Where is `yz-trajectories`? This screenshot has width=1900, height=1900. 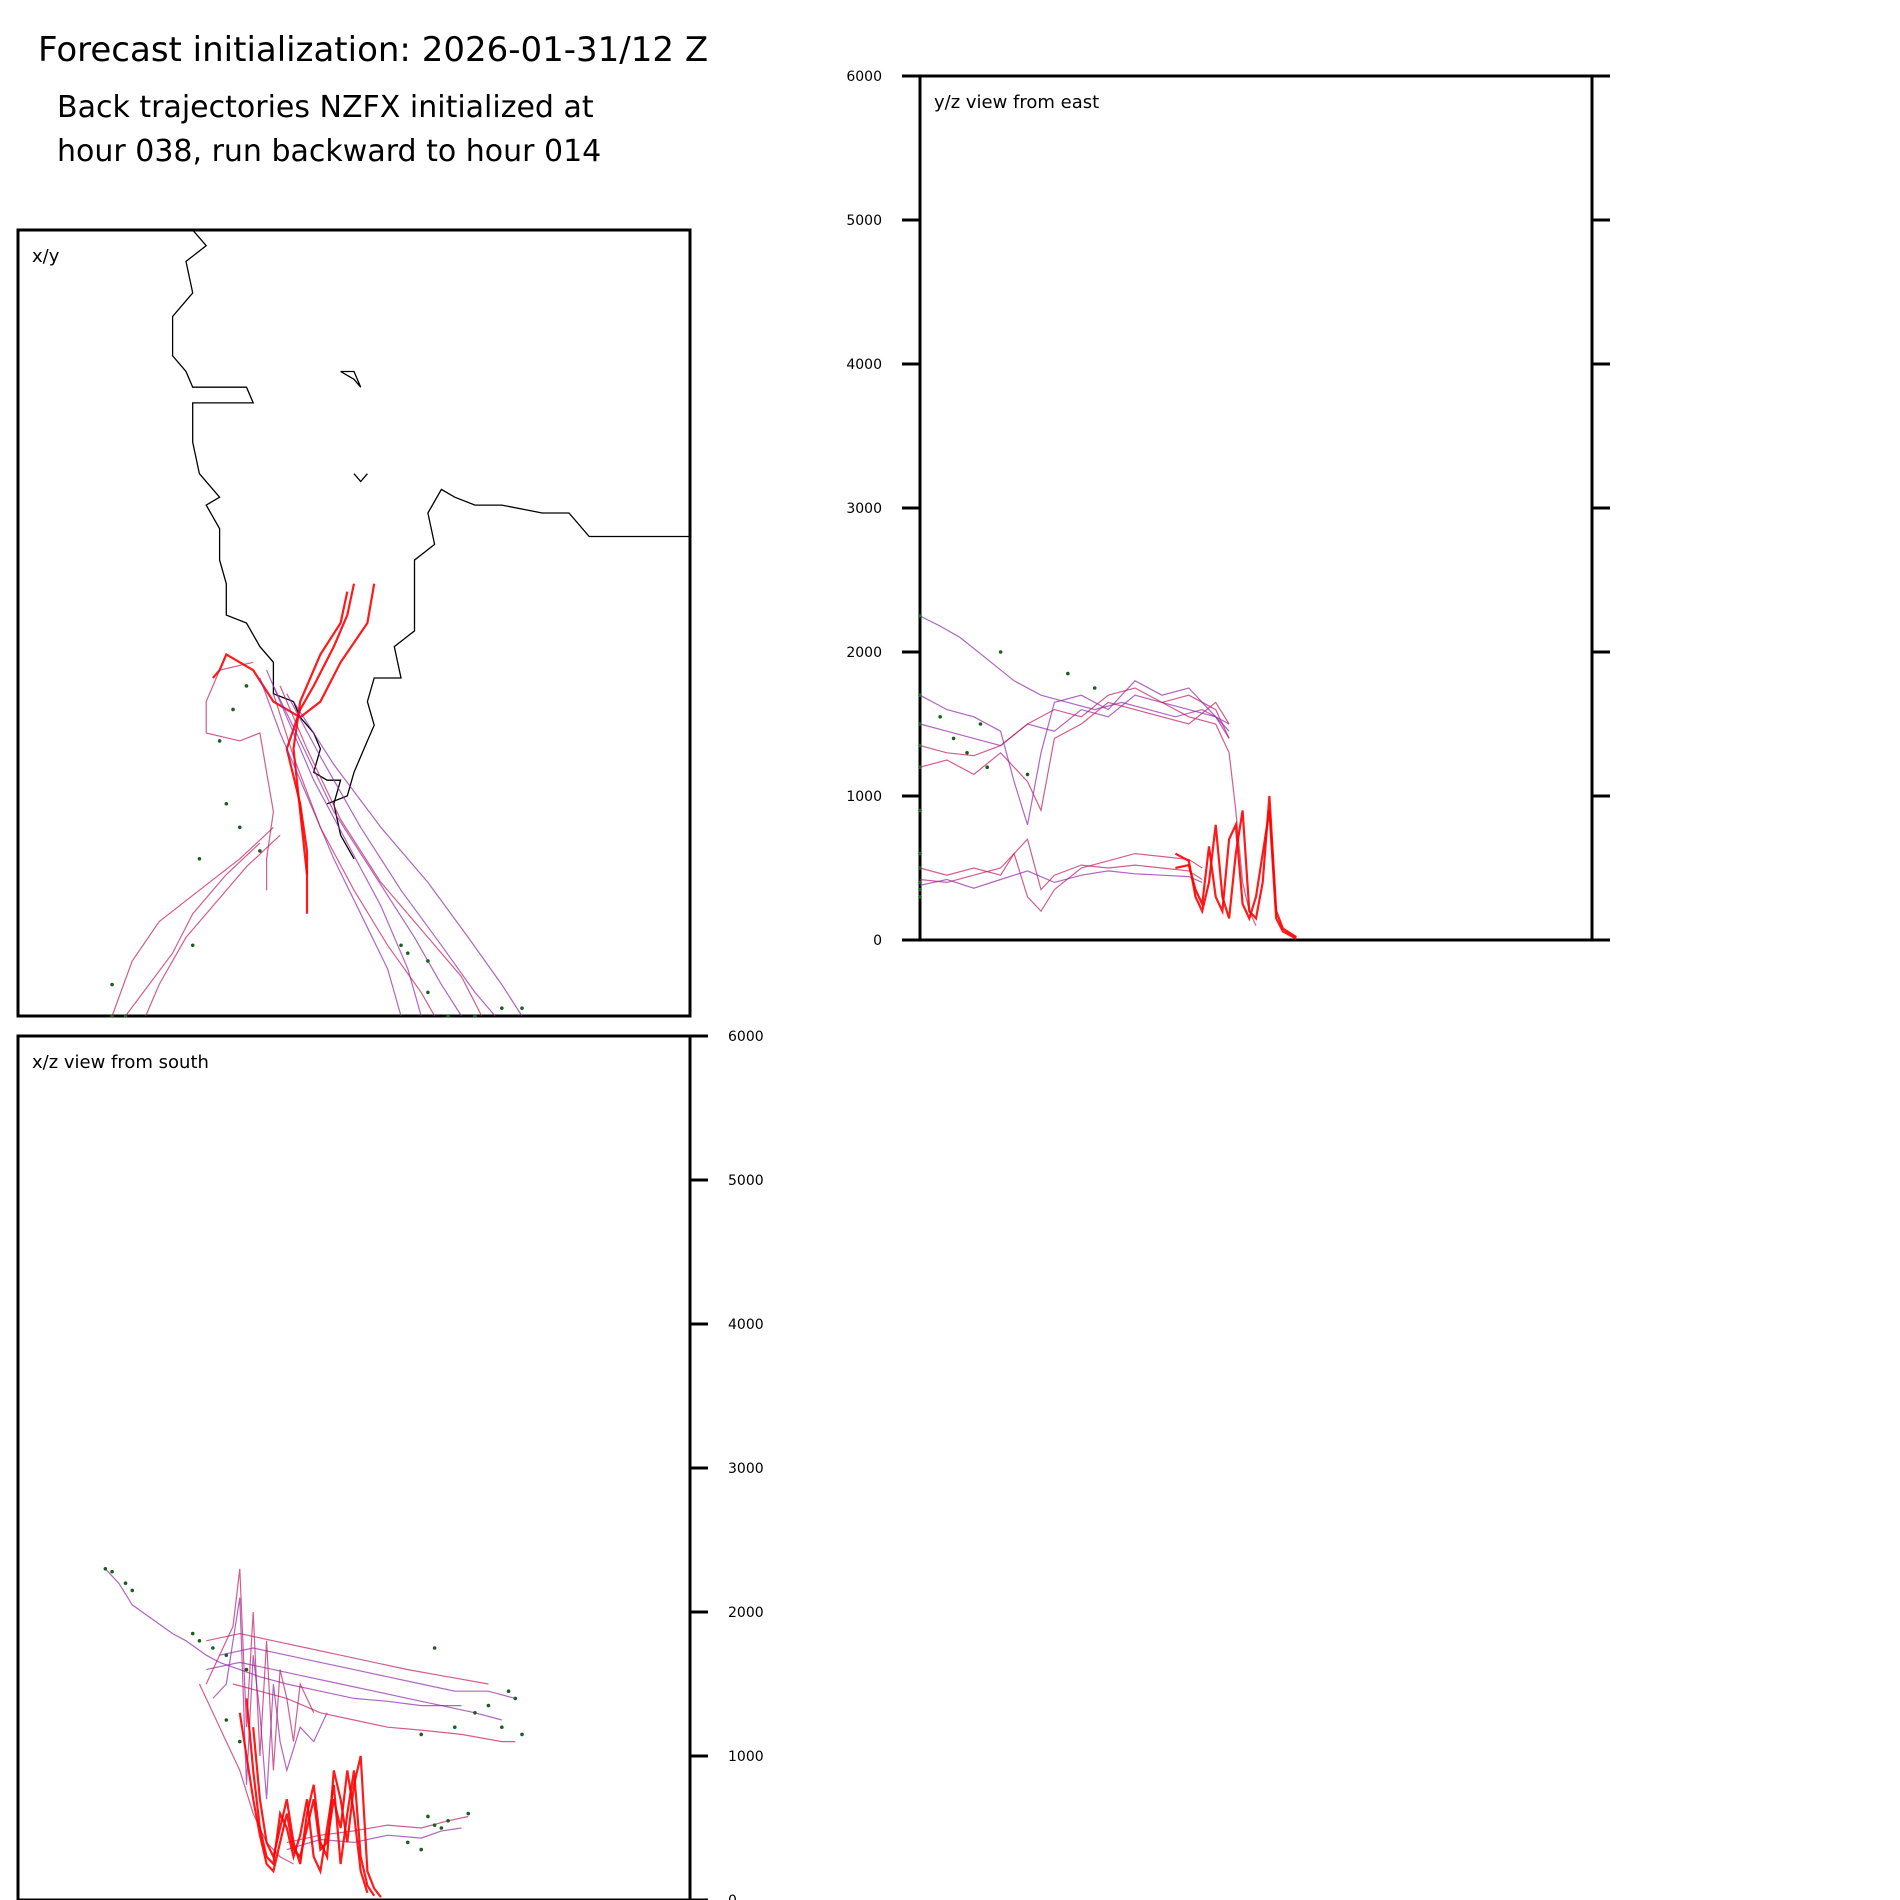 yz-trajectories is located at coordinates (1108, 777).